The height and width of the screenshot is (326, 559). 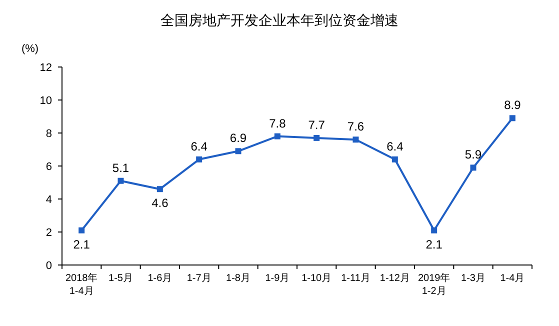 I want to click on x-tick-label: 1-4月, so click(x=512, y=278).